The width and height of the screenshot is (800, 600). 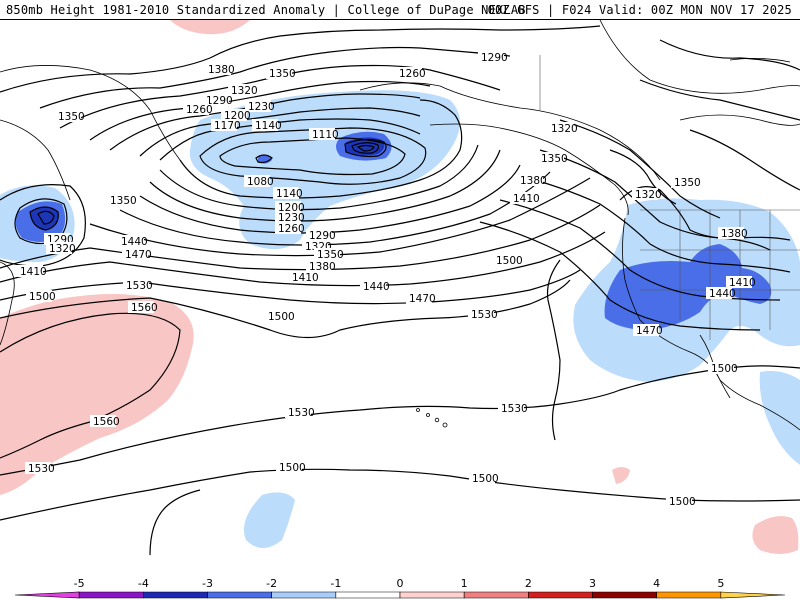 What do you see at coordinates (143, 583) in the screenshot?
I see `colorbar-tick-label: -4` at bounding box center [143, 583].